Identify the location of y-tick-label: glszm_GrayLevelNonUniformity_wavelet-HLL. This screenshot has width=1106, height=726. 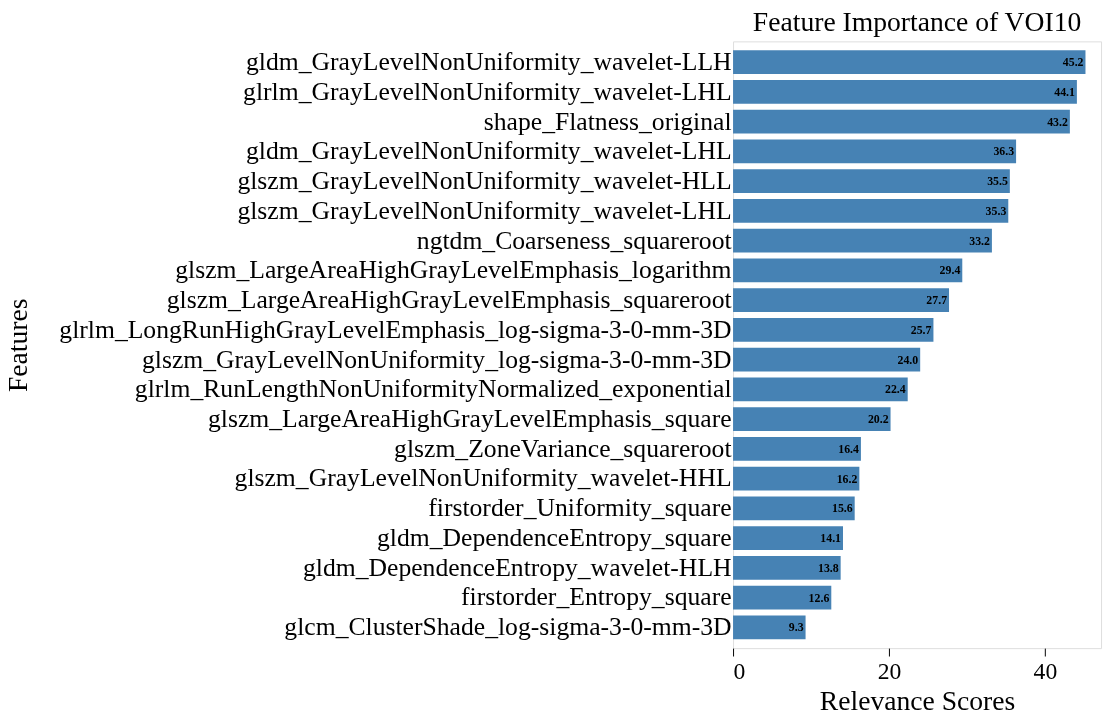
(484, 181).